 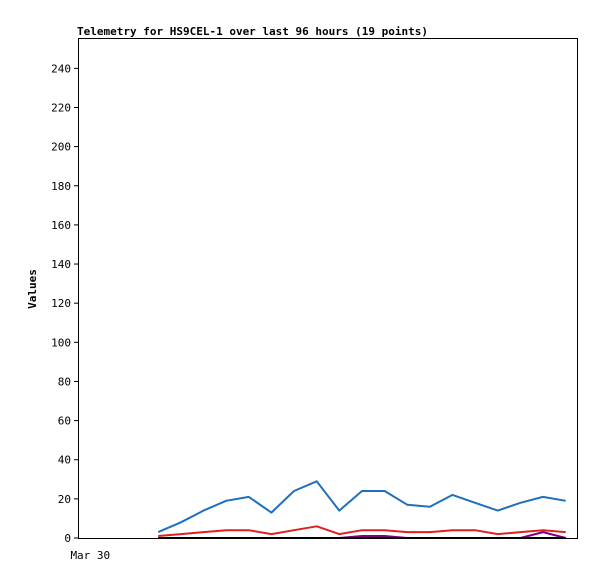 I want to click on y-axis-ticks: 0 20 40 60 80 100 120 140 160 180 200 220 240, so click(x=65, y=303).